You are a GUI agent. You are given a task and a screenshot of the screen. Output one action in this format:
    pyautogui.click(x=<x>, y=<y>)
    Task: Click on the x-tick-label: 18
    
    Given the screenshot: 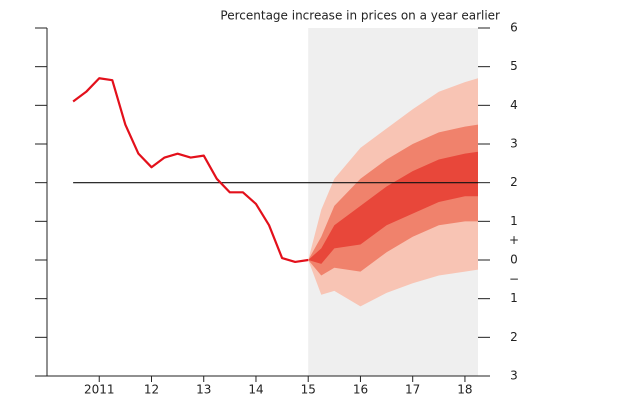 What is the action you would take?
    pyautogui.click(x=464, y=390)
    